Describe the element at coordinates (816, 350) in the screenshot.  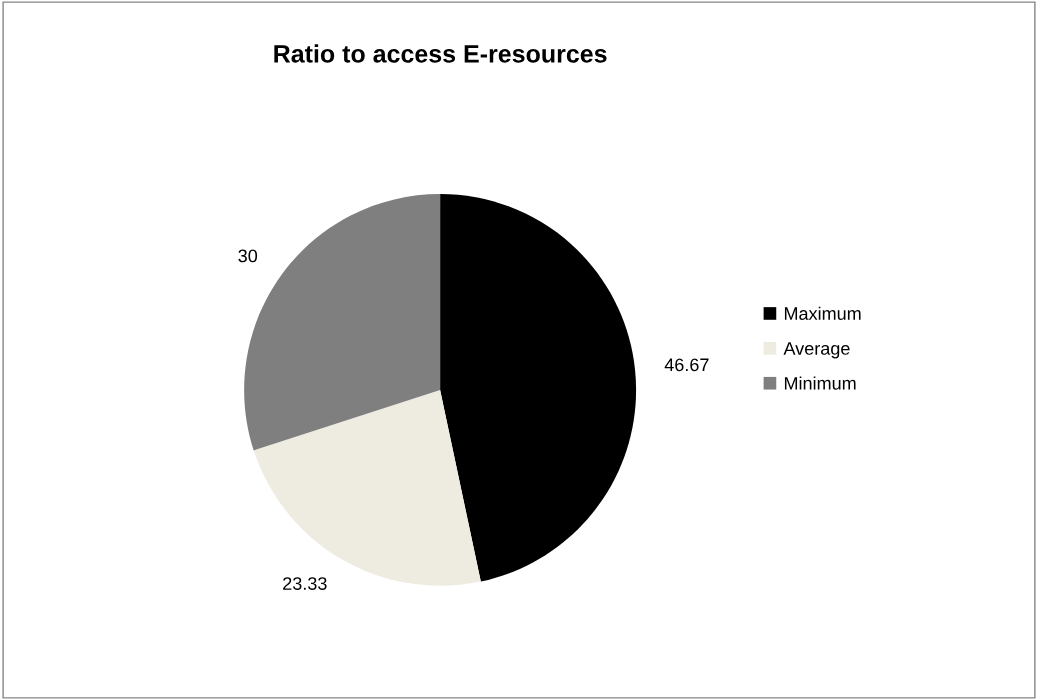
I see `legend-label: Average` at that location.